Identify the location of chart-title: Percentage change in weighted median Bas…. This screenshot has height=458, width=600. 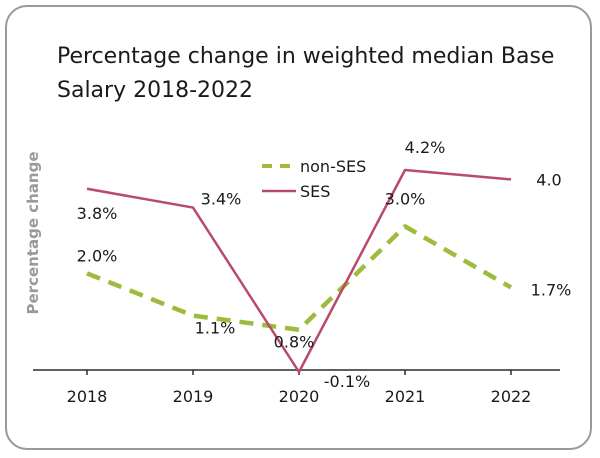
(306, 73).